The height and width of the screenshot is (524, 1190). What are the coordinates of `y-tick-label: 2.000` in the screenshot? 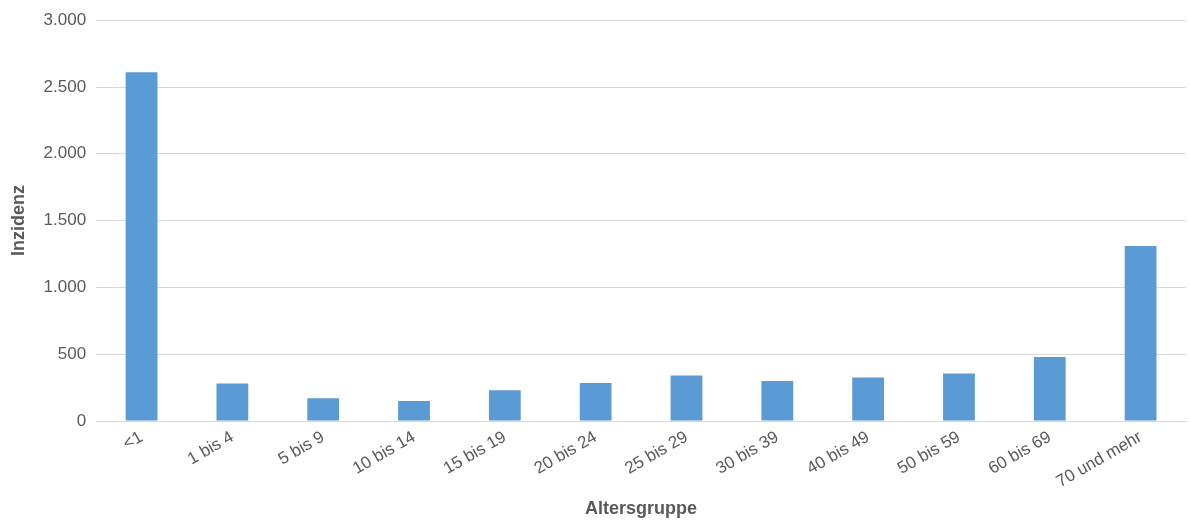 It's located at (65, 153).